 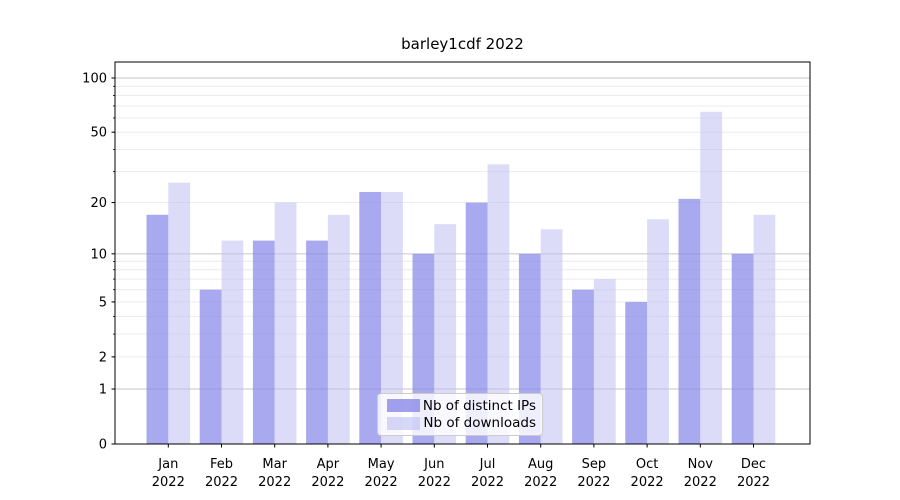 I want to click on y-tick-label: 1, so click(x=103, y=390).